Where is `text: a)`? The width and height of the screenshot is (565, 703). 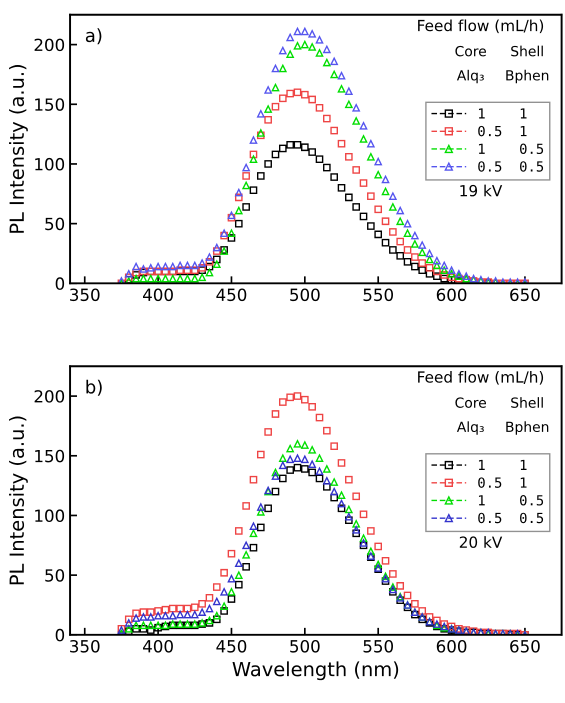 text: a) is located at coordinates (94, 36).